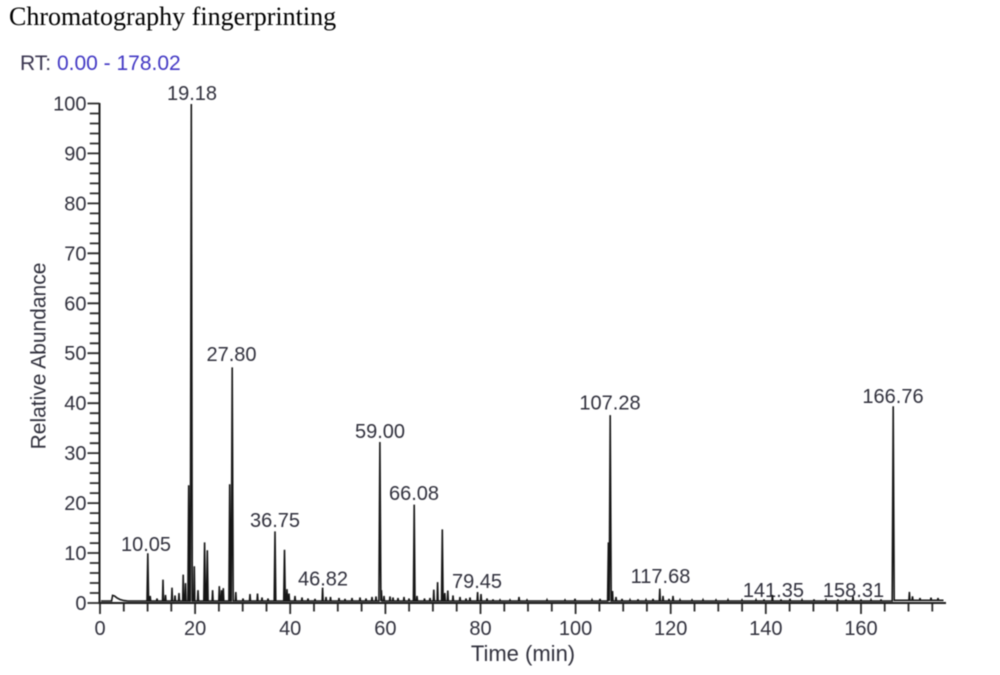 The height and width of the screenshot is (675, 1000). What do you see at coordinates (231, 355) in the screenshot?
I see `svg-text: 27.80` at bounding box center [231, 355].